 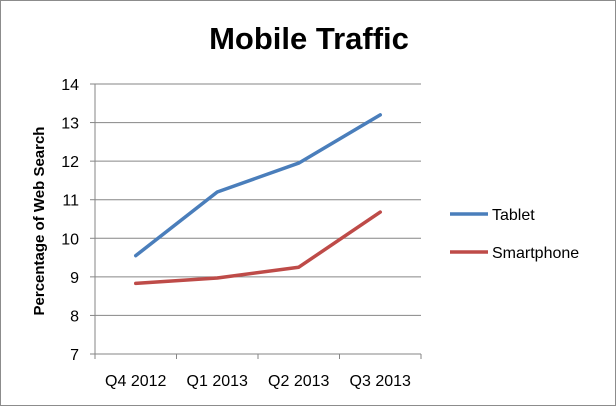 I want to click on y-axis-label: Percentage of Web Search, so click(x=39, y=221).